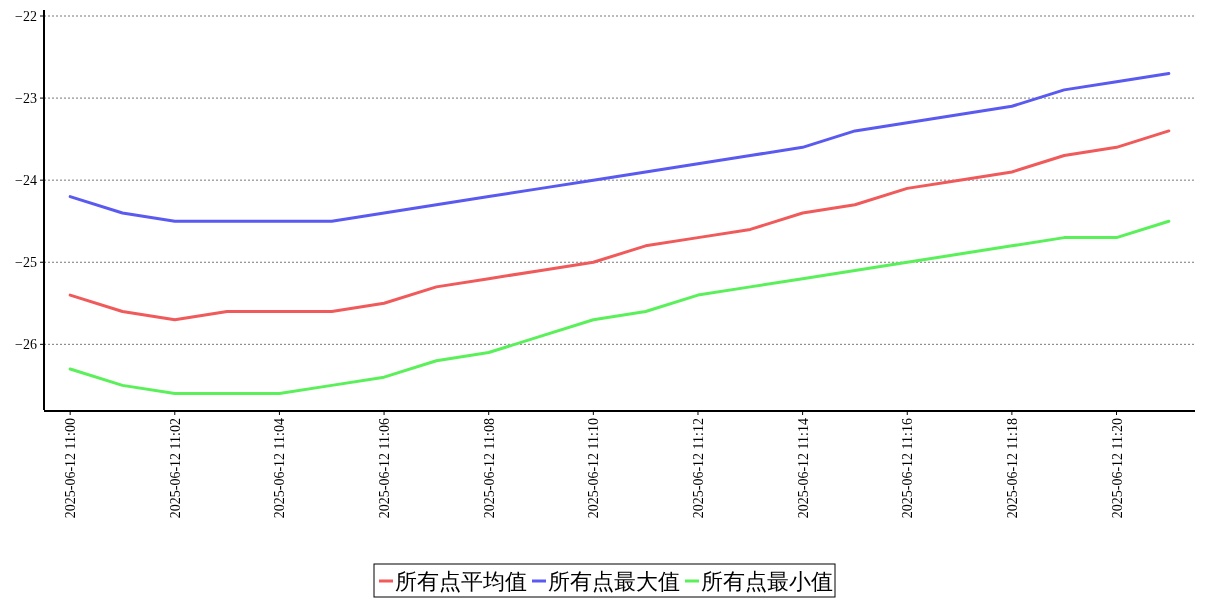 This screenshot has height=600, width=1207. What do you see at coordinates (26, 16) in the screenshot?
I see `y-tick-label: −22` at bounding box center [26, 16].